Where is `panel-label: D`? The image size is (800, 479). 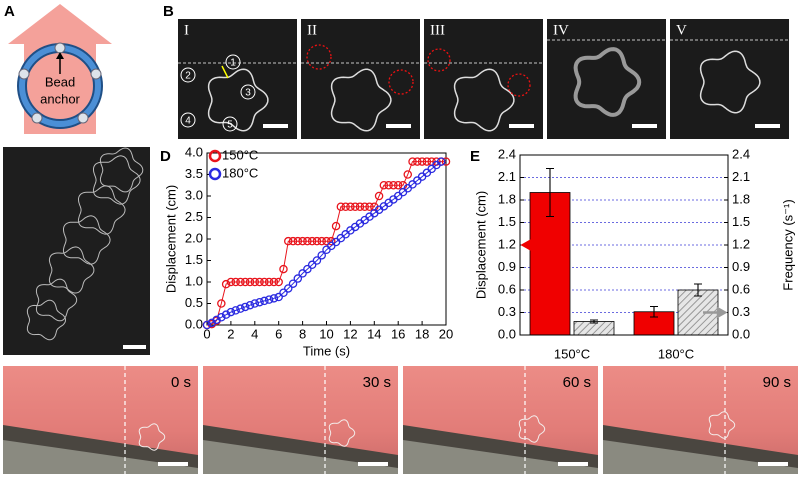 panel-label: D is located at coordinates (165, 156).